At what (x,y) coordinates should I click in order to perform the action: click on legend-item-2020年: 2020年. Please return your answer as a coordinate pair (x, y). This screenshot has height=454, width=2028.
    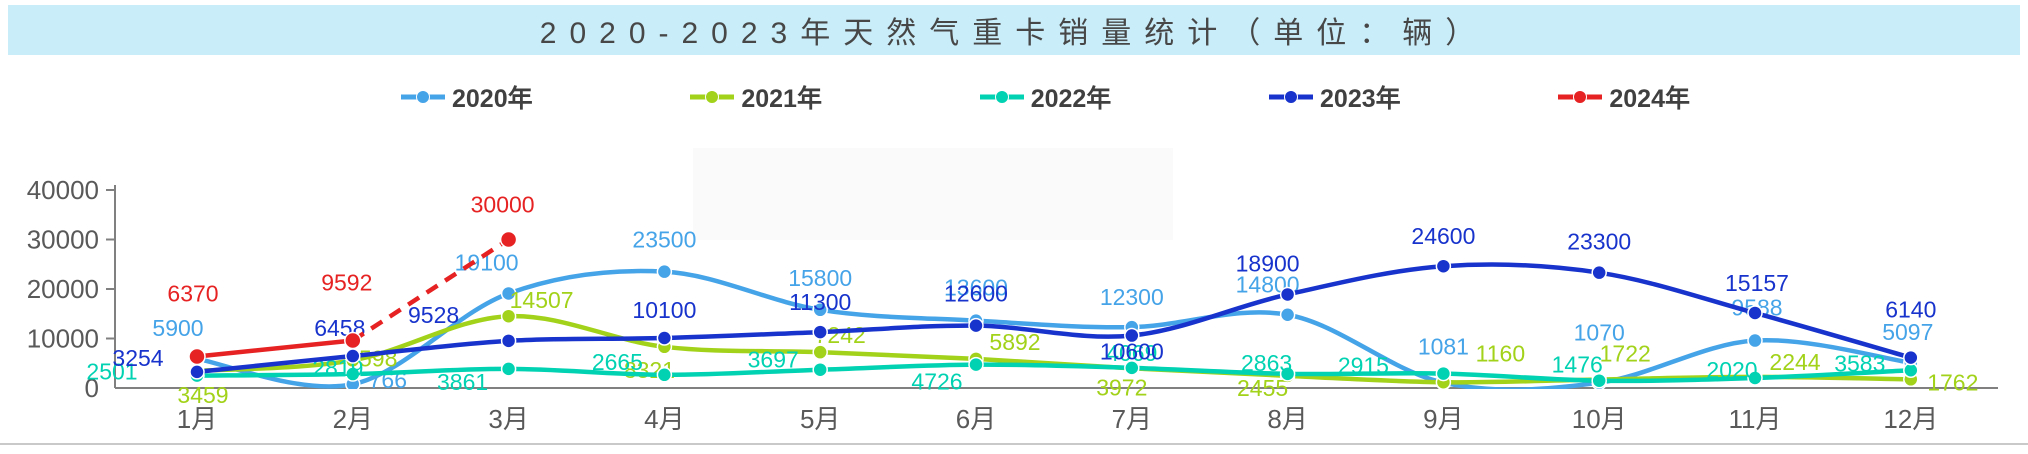
    Looking at the image, I should click on (466, 97).